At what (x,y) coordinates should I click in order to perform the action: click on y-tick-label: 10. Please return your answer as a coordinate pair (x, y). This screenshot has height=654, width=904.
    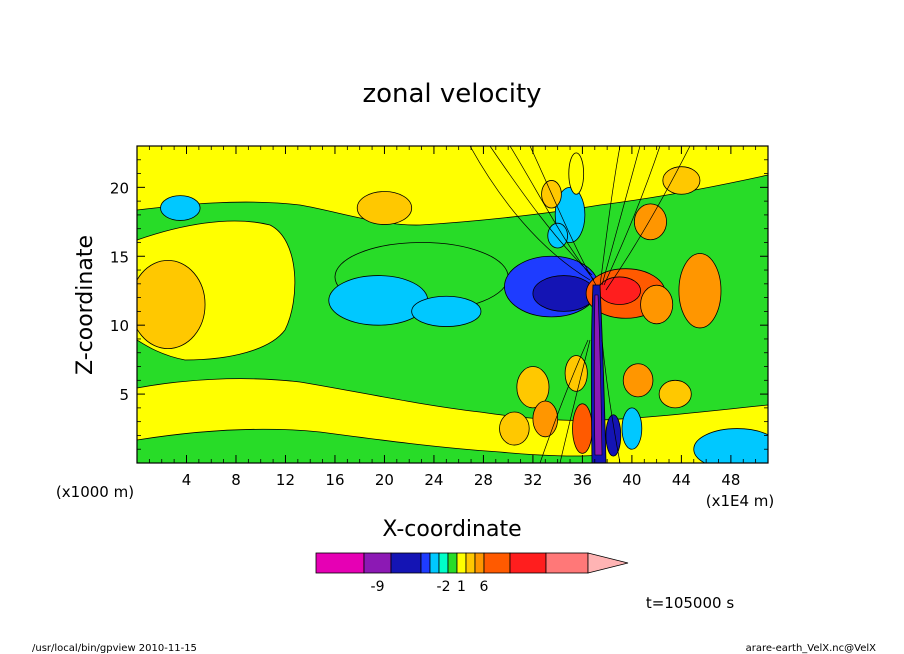
    Looking at the image, I should click on (119, 326).